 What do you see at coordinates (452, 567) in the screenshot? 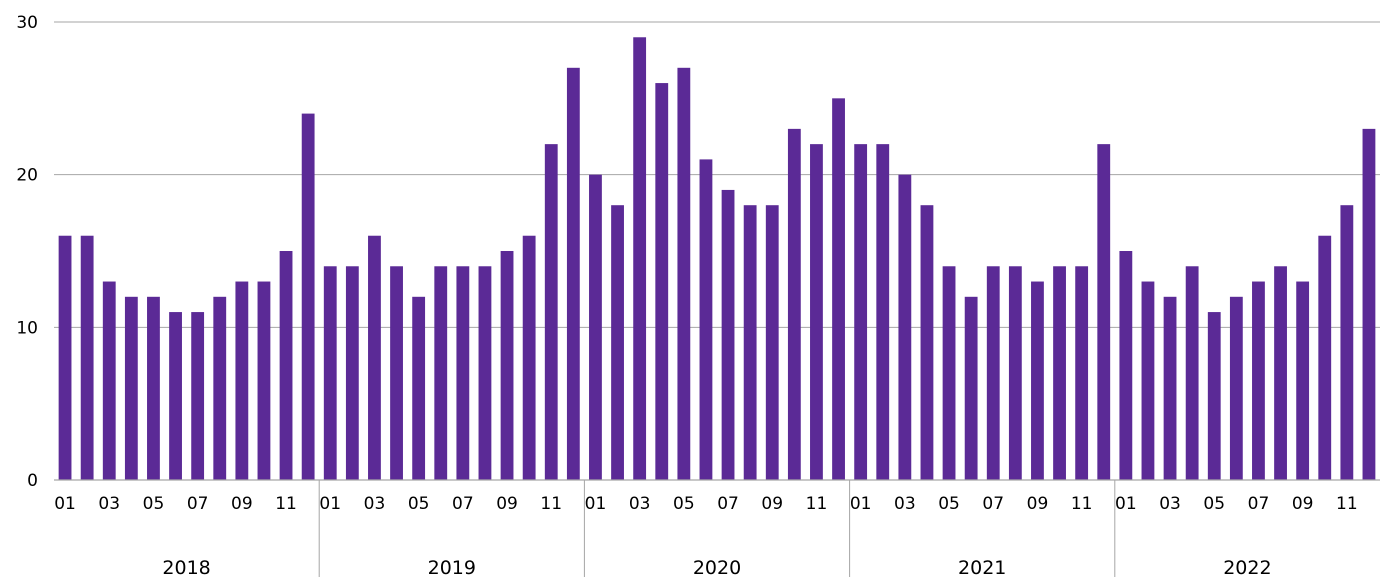
I see `year-label: 2019` at bounding box center [452, 567].